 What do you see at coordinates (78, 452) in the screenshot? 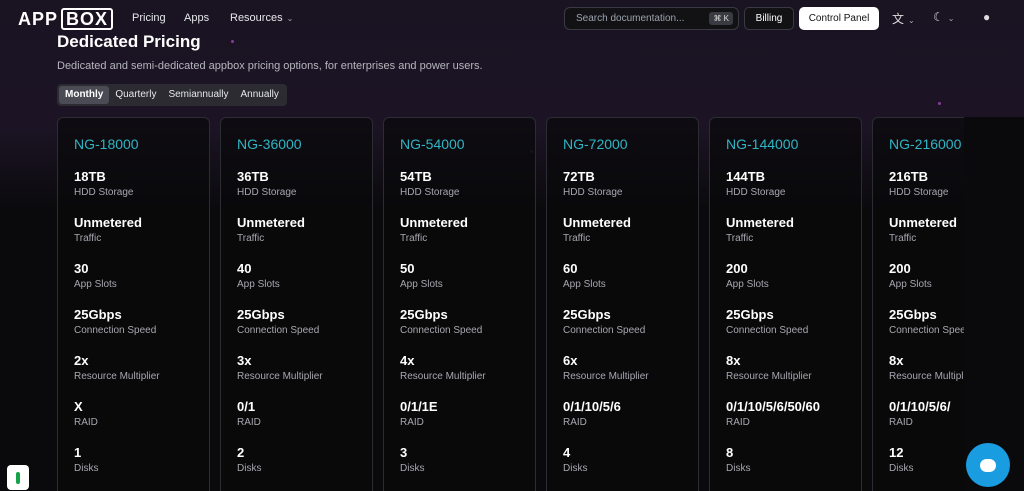
I see `disks-value: 1` at bounding box center [78, 452].